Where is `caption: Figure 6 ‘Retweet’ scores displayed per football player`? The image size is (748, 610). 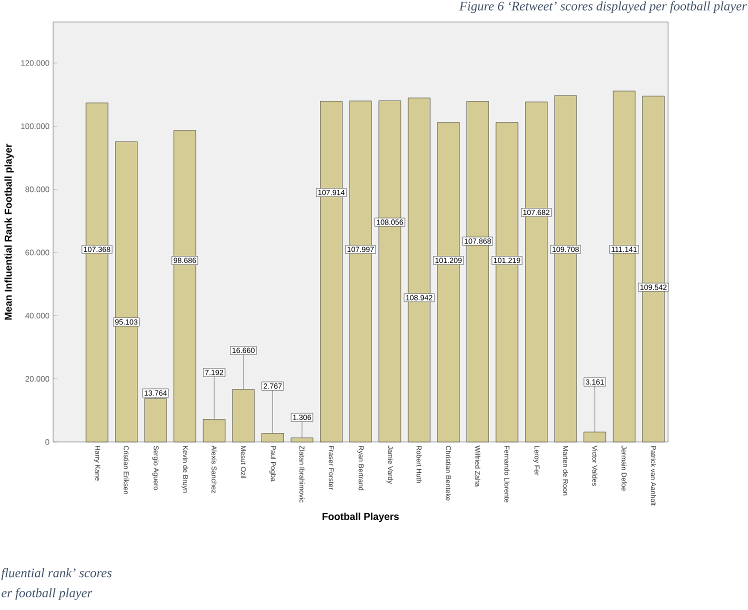 caption: Figure 6 ‘Retweet’ scores displayed per football player is located at coordinates (603, 7).